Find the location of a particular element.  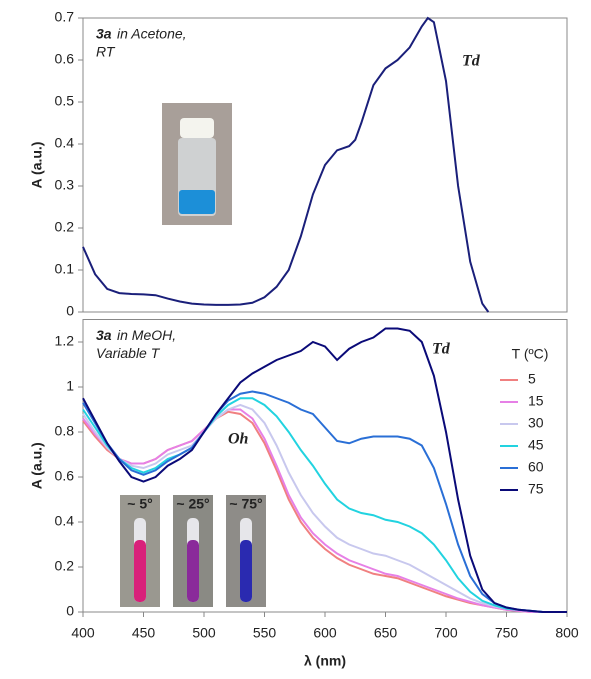

legend-label: 60 is located at coordinates (536, 467).